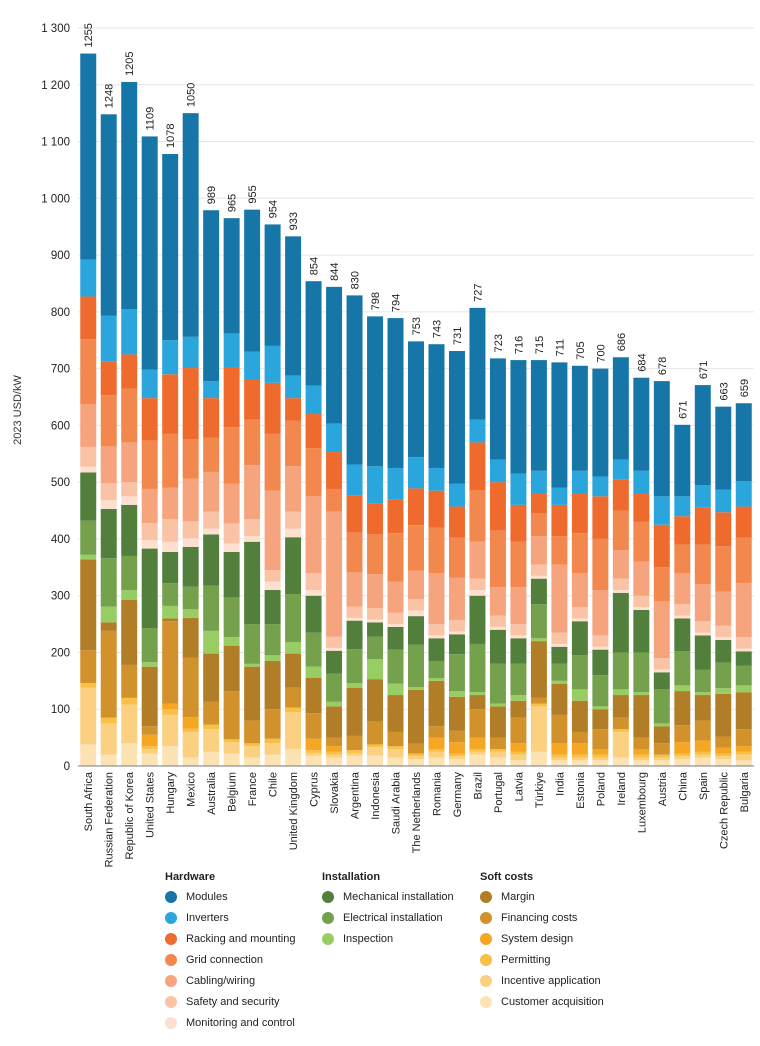 This screenshot has width=760, height=1046. I want to click on y-tick-label: 1 200, so click(55, 86).